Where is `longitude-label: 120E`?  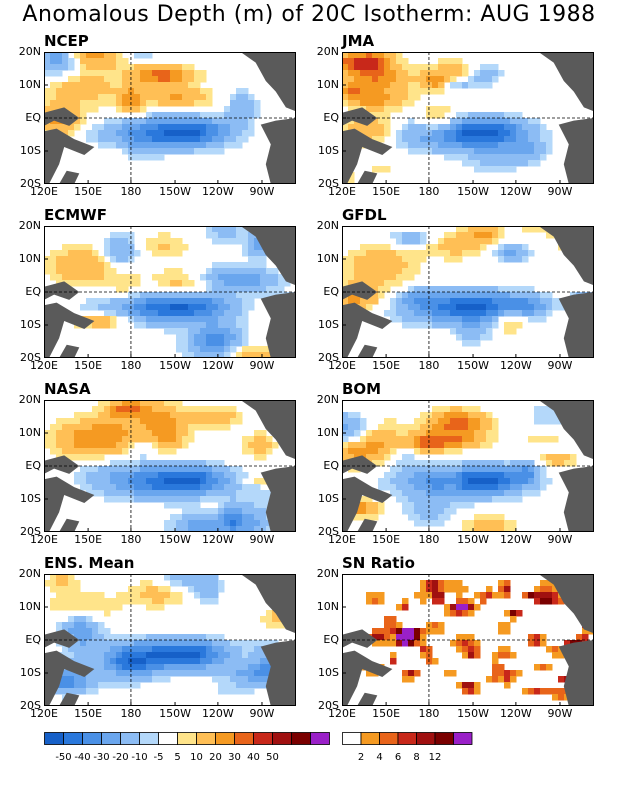 longitude-label: 120E is located at coordinates (44, 713).